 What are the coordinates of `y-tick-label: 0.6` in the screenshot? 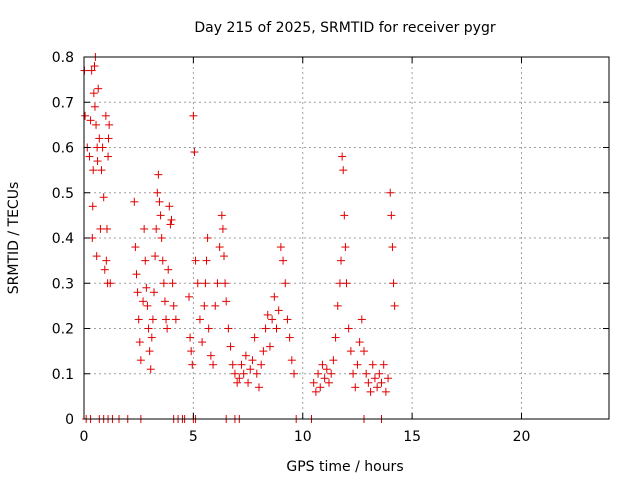 It's located at (63, 149).